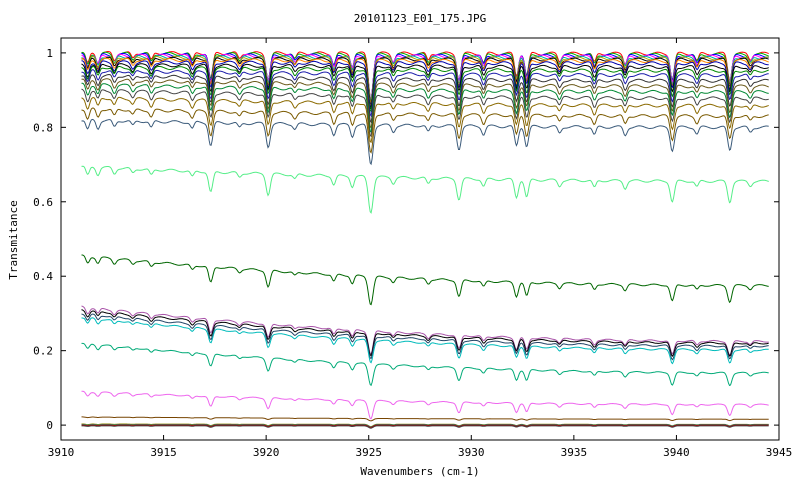 Image resolution: width=800 pixels, height=480 pixels. I want to click on y-tick-label: 0.4, so click(43, 276).